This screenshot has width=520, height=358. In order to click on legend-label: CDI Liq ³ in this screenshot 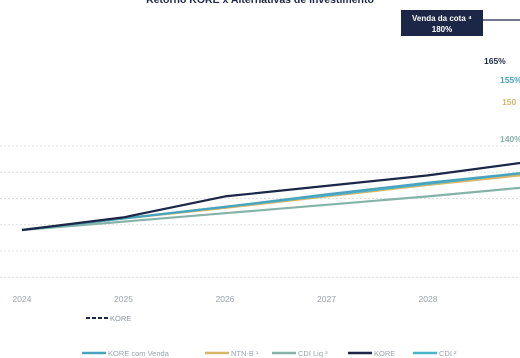, I will do `click(313, 353)`.